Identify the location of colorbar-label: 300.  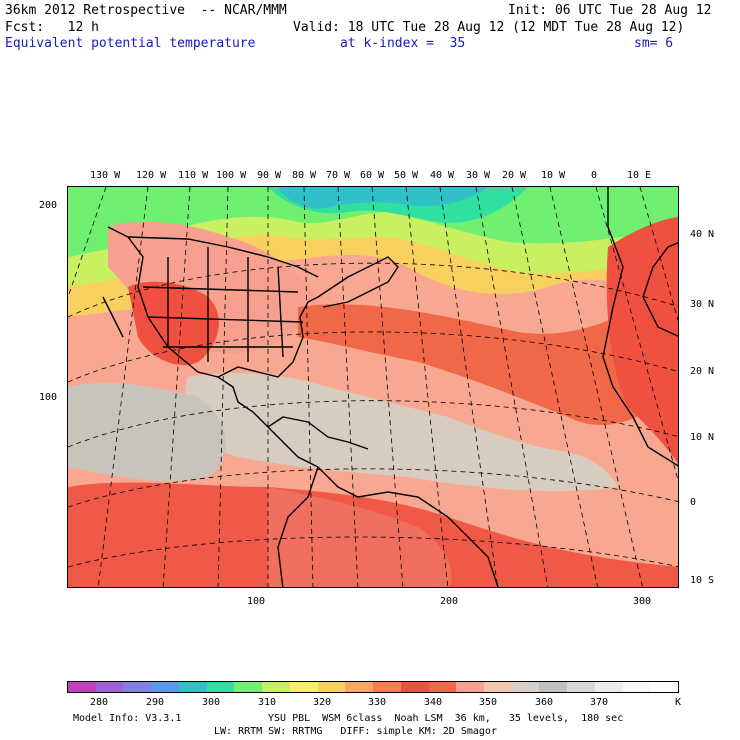
(211, 702).